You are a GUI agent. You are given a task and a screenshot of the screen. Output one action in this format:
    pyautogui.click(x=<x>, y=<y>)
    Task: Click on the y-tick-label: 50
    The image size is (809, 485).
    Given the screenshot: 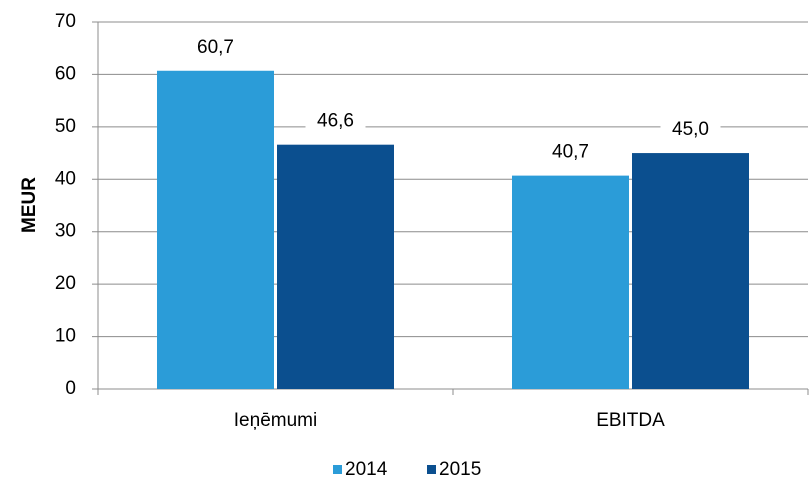 What is the action you would take?
    pyautogui.click(x=65, y=126)
    